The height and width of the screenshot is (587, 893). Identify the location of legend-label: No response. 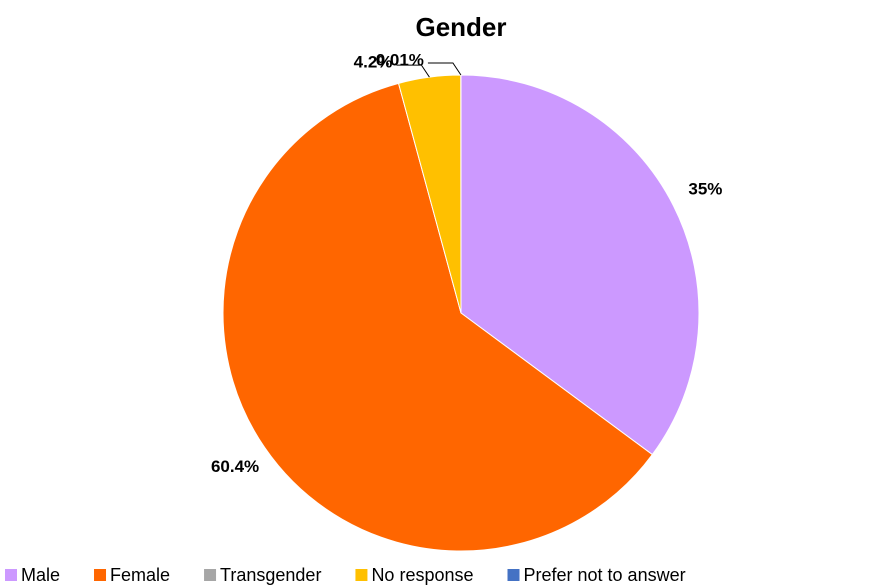
(422, 575).